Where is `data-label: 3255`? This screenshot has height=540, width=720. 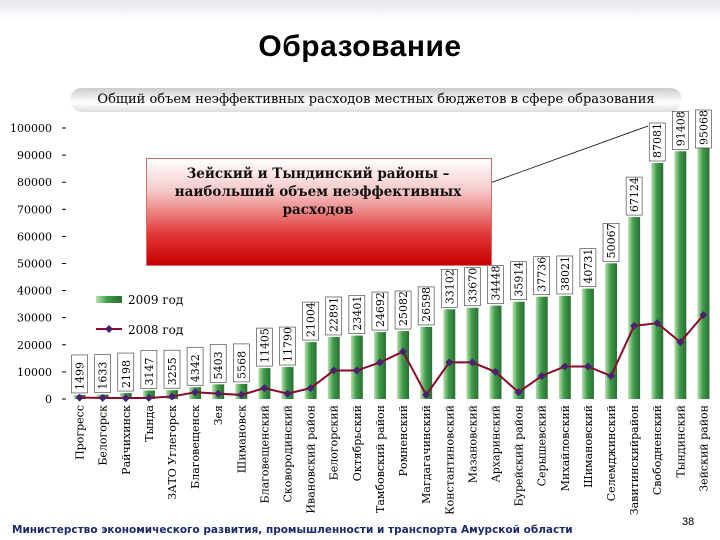
data-label: 3255 is located at coordinates (172, 369).